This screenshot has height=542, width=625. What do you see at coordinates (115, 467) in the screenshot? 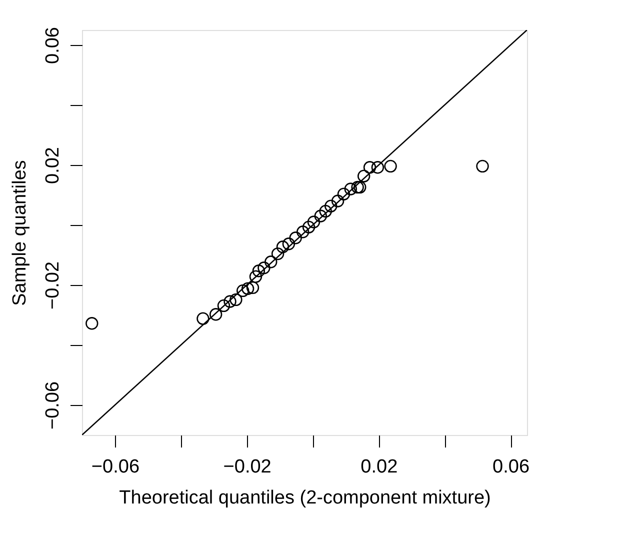
I see `x-tick-label: −0.06` at bounding box center [115, 467].